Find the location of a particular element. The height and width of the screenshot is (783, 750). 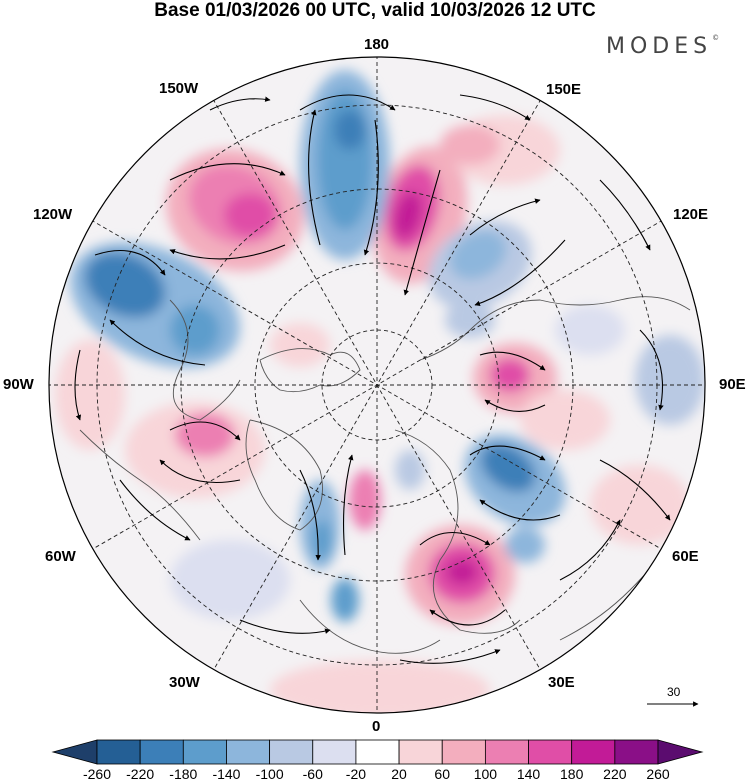

colorbar-tick-label: 100 is located at coordinates (485, 774).